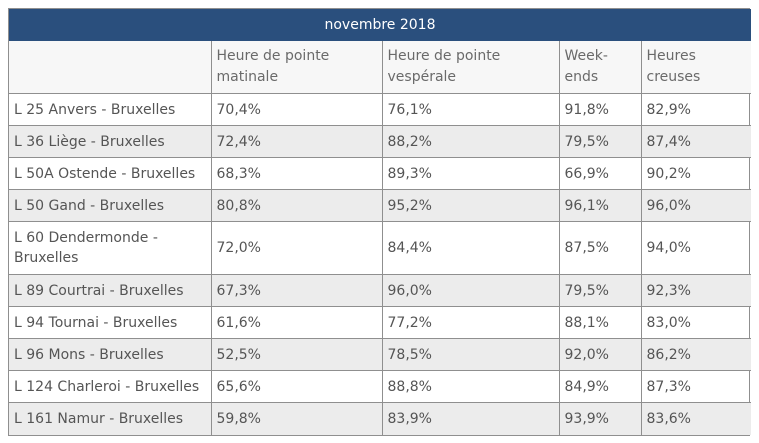  Describe the element at coordinates (471, 141) in the screenshot. I see `value-cell: 88,2%` at that location.